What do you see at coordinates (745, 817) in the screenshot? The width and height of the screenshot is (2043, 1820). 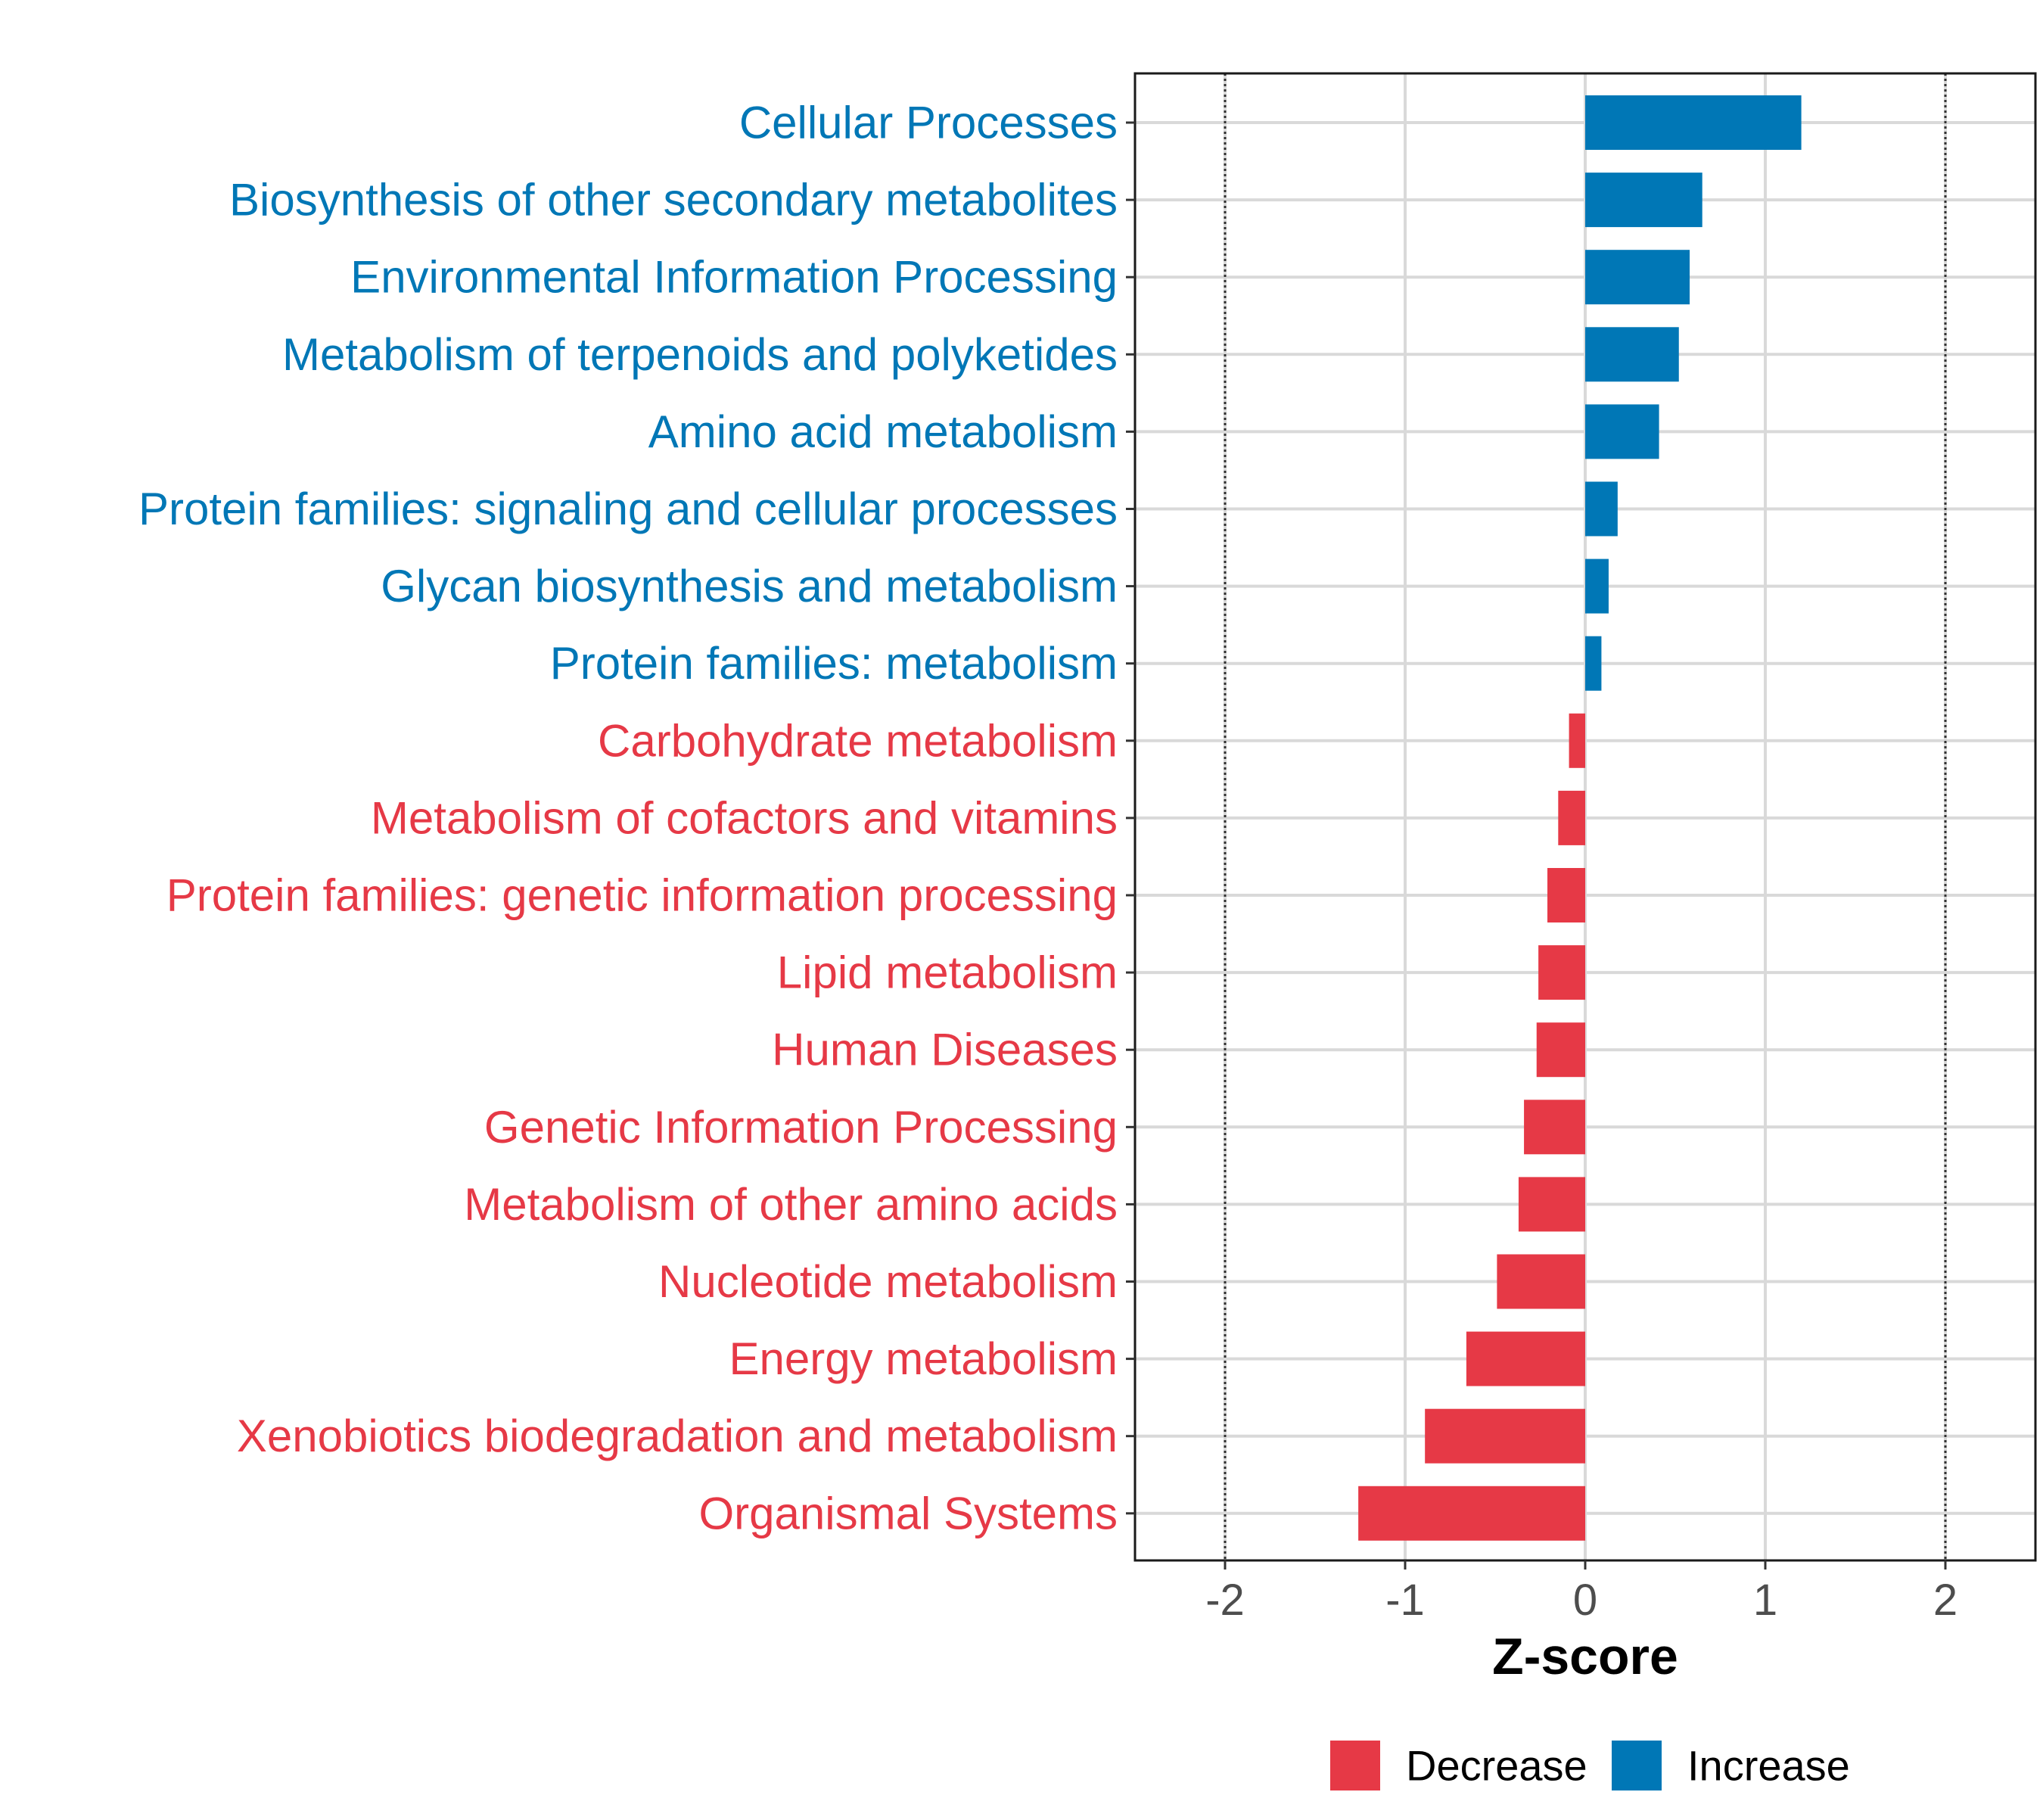 I see `category-label-9: Metabolism of cofactors and vitamins` at bounding box center [745, 817].